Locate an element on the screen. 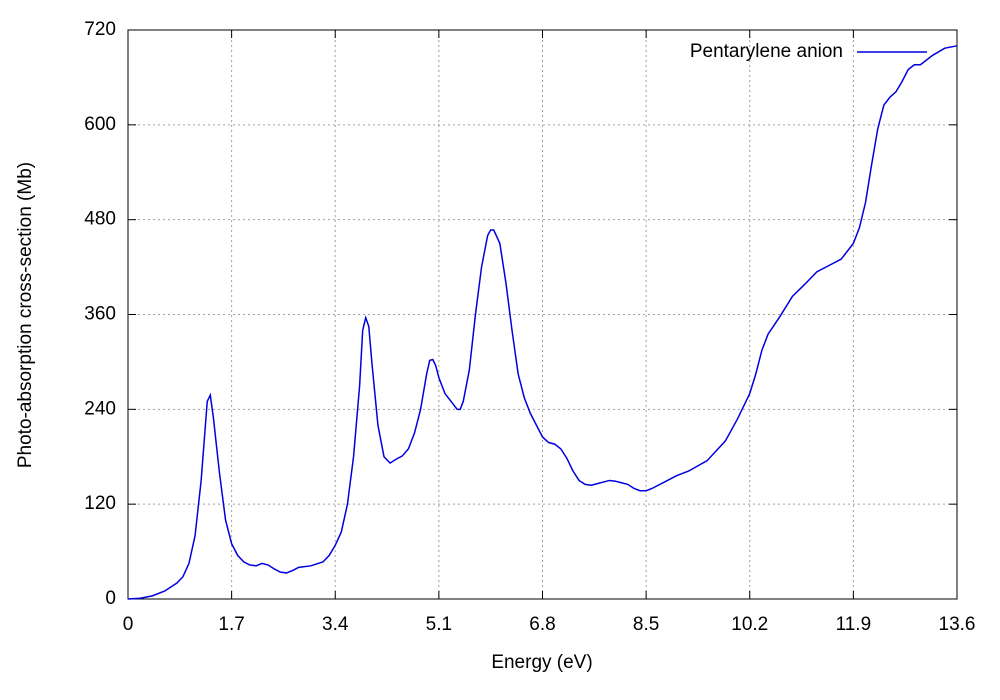 This screenshot has width=1000, height=700. x-tick-label: 13.6 is located at coordinates (957, 624).